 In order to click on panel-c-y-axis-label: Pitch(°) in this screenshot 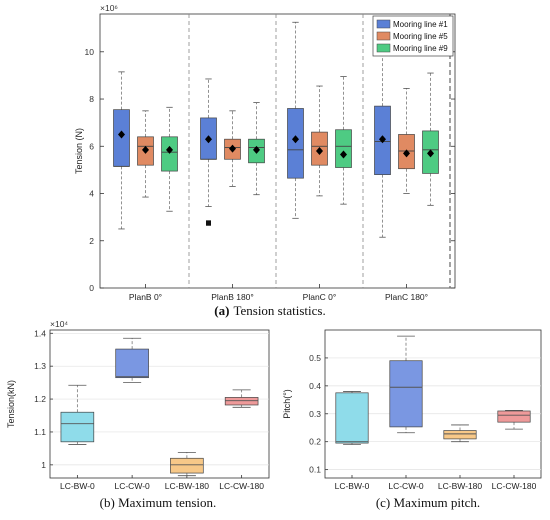, I will do `click(287, 404)`.